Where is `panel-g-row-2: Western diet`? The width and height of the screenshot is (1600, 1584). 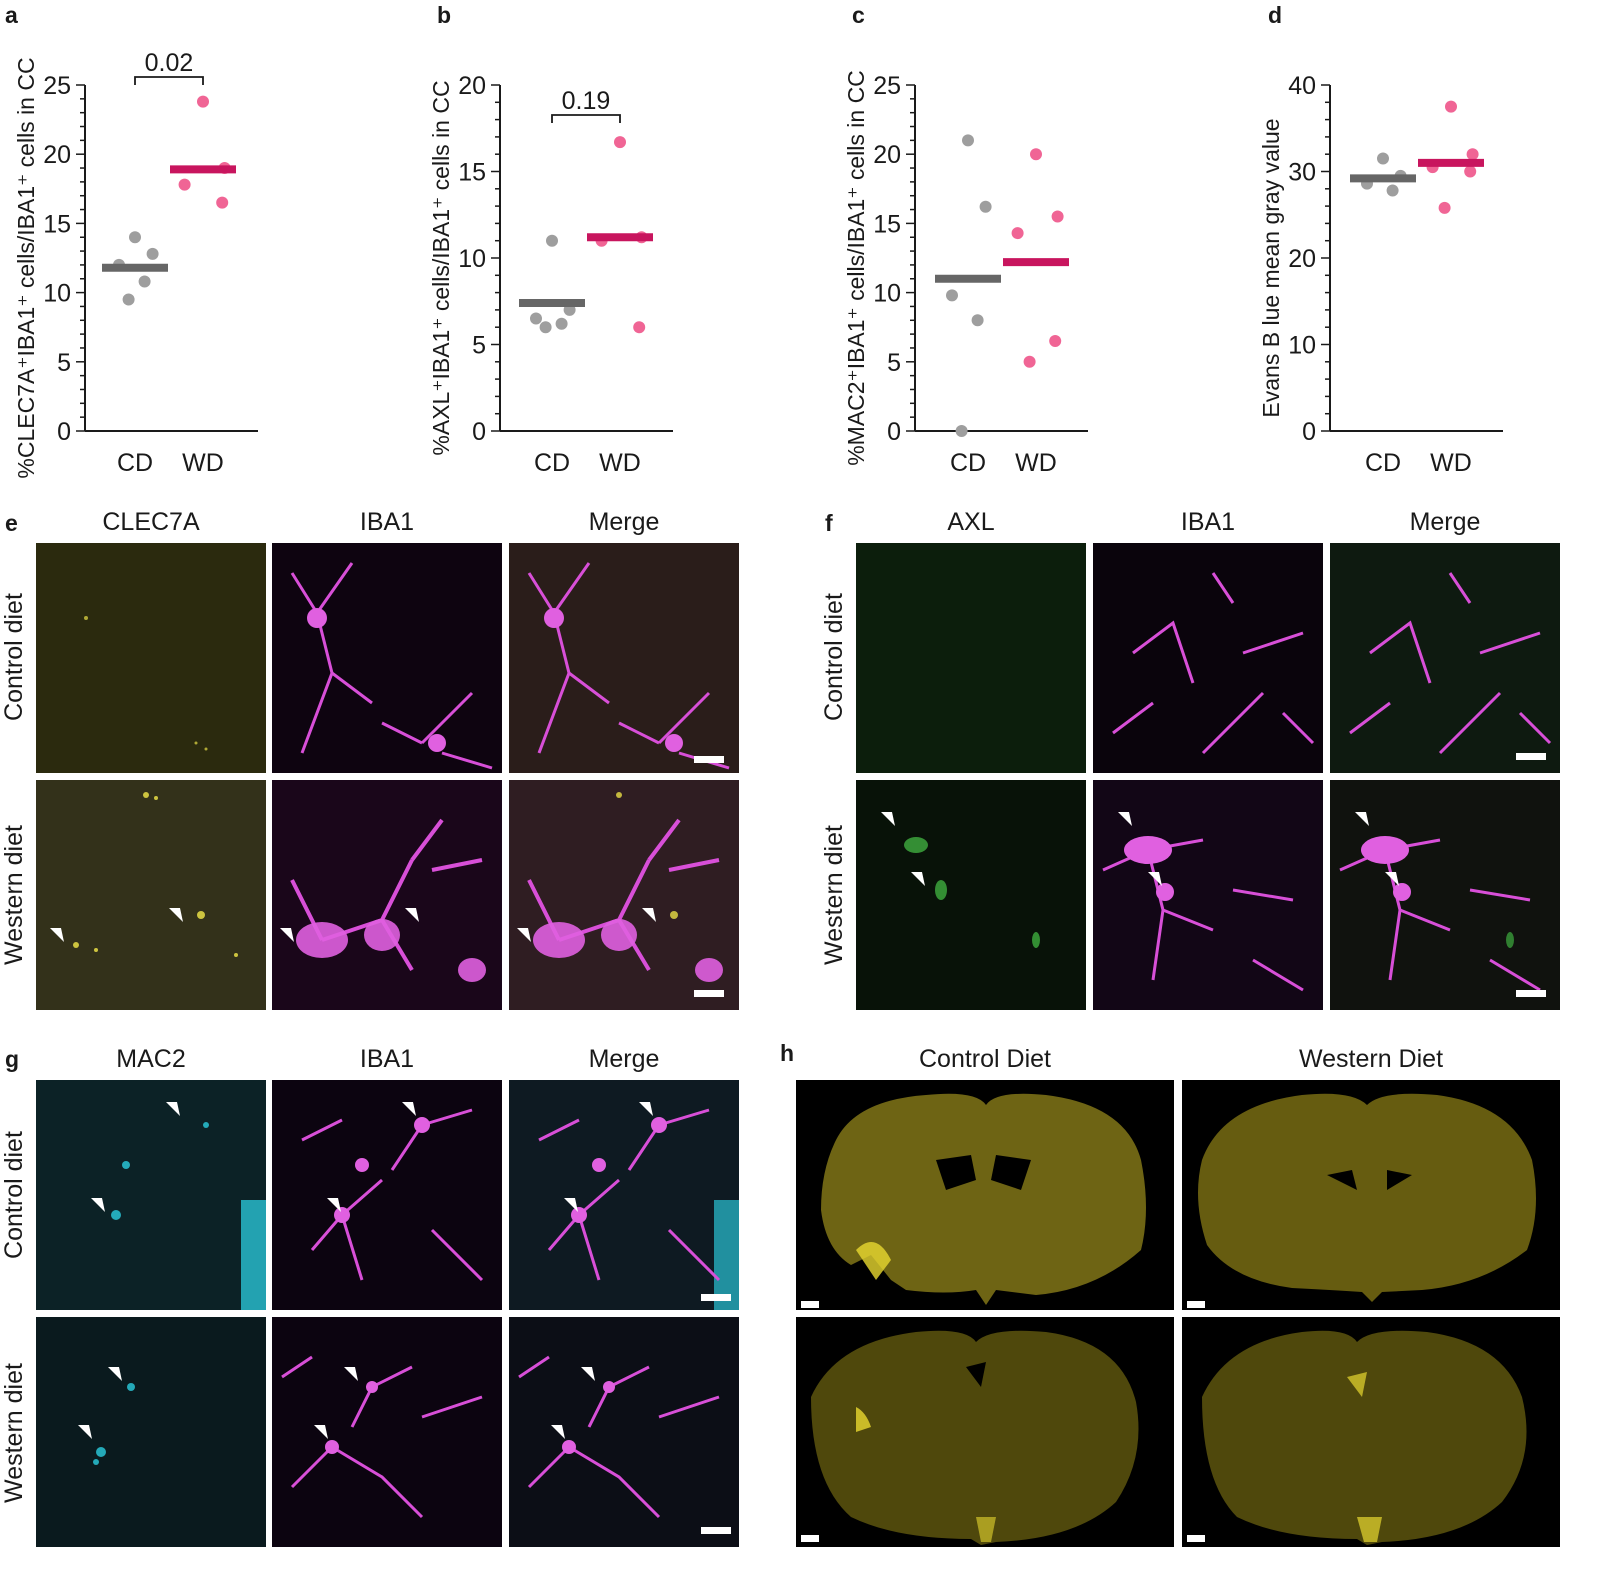
panel-g-row-2: Western diet is located at coordinates (14, 1433).